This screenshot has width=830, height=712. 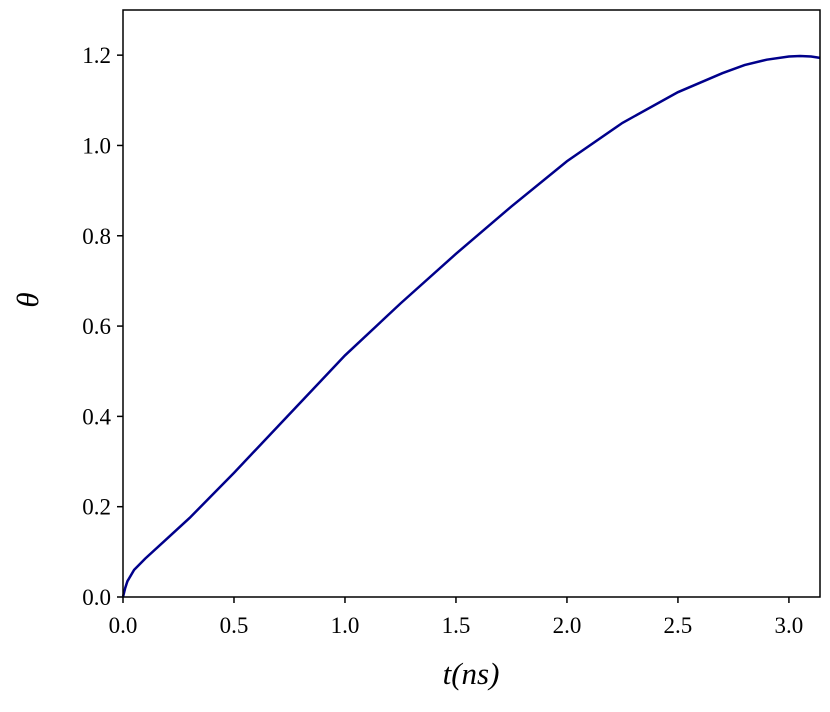 I want to click on x-tick-label: 0.5, so click(x=234, y=625).